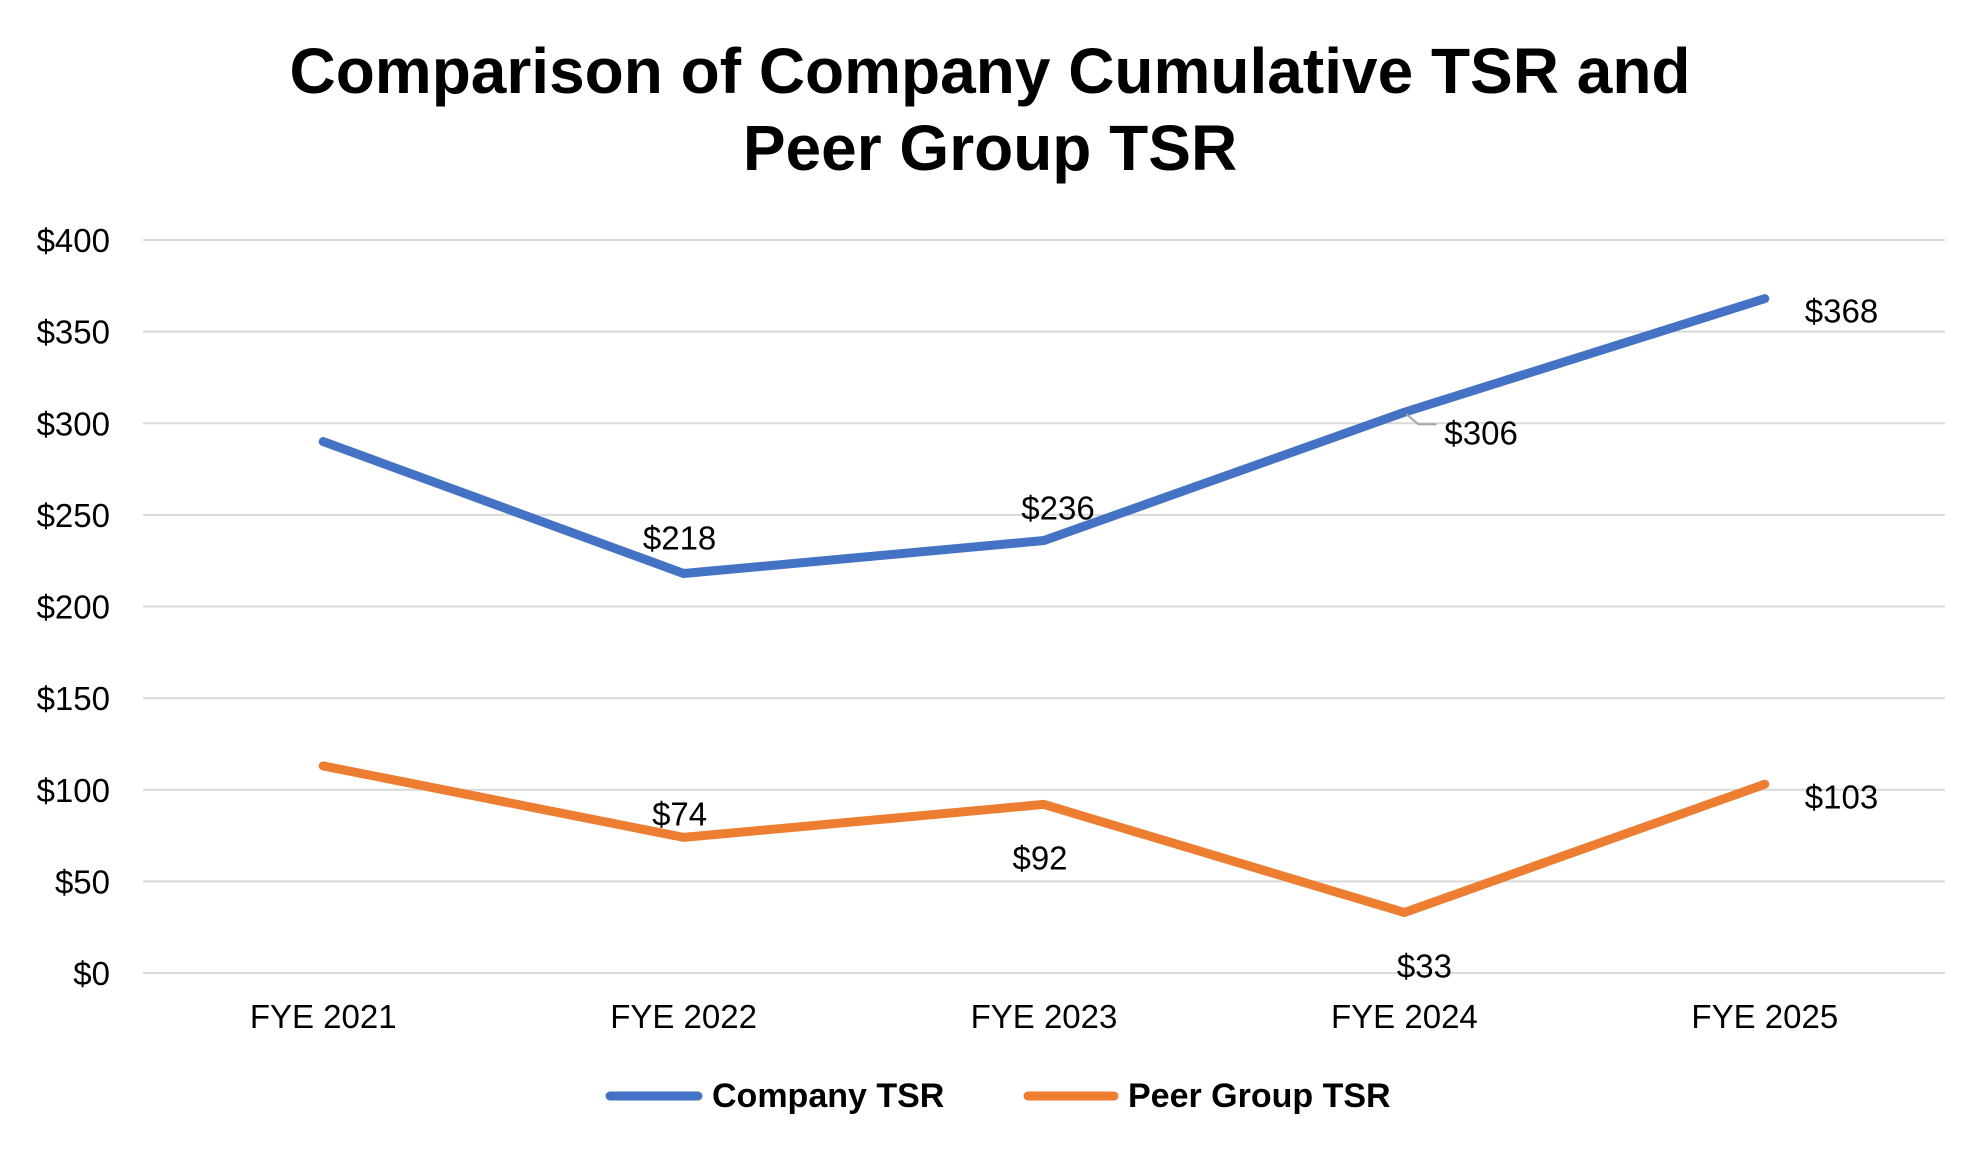 This screenshot has width=1980, height=1155. I want to click on x-tick-label: FYE 2022, so click(683, 1016).